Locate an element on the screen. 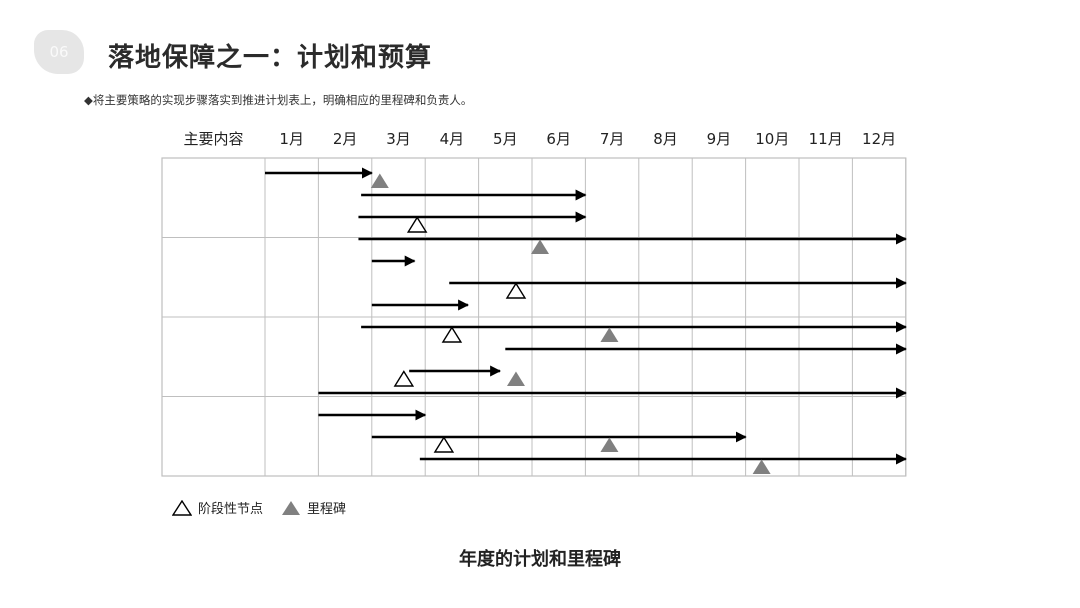 The height and width of the screenshot is (608, 1080). page-title: 落地保障之一：计划和预算 is located at coordinates (270, 58).